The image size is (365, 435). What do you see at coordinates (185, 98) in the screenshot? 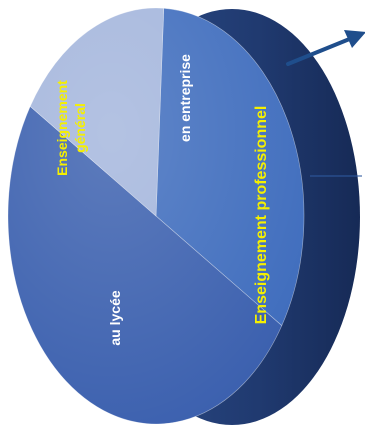
I see `slice-label-entreprise: en entreprise` at bounding box center [185, 98].